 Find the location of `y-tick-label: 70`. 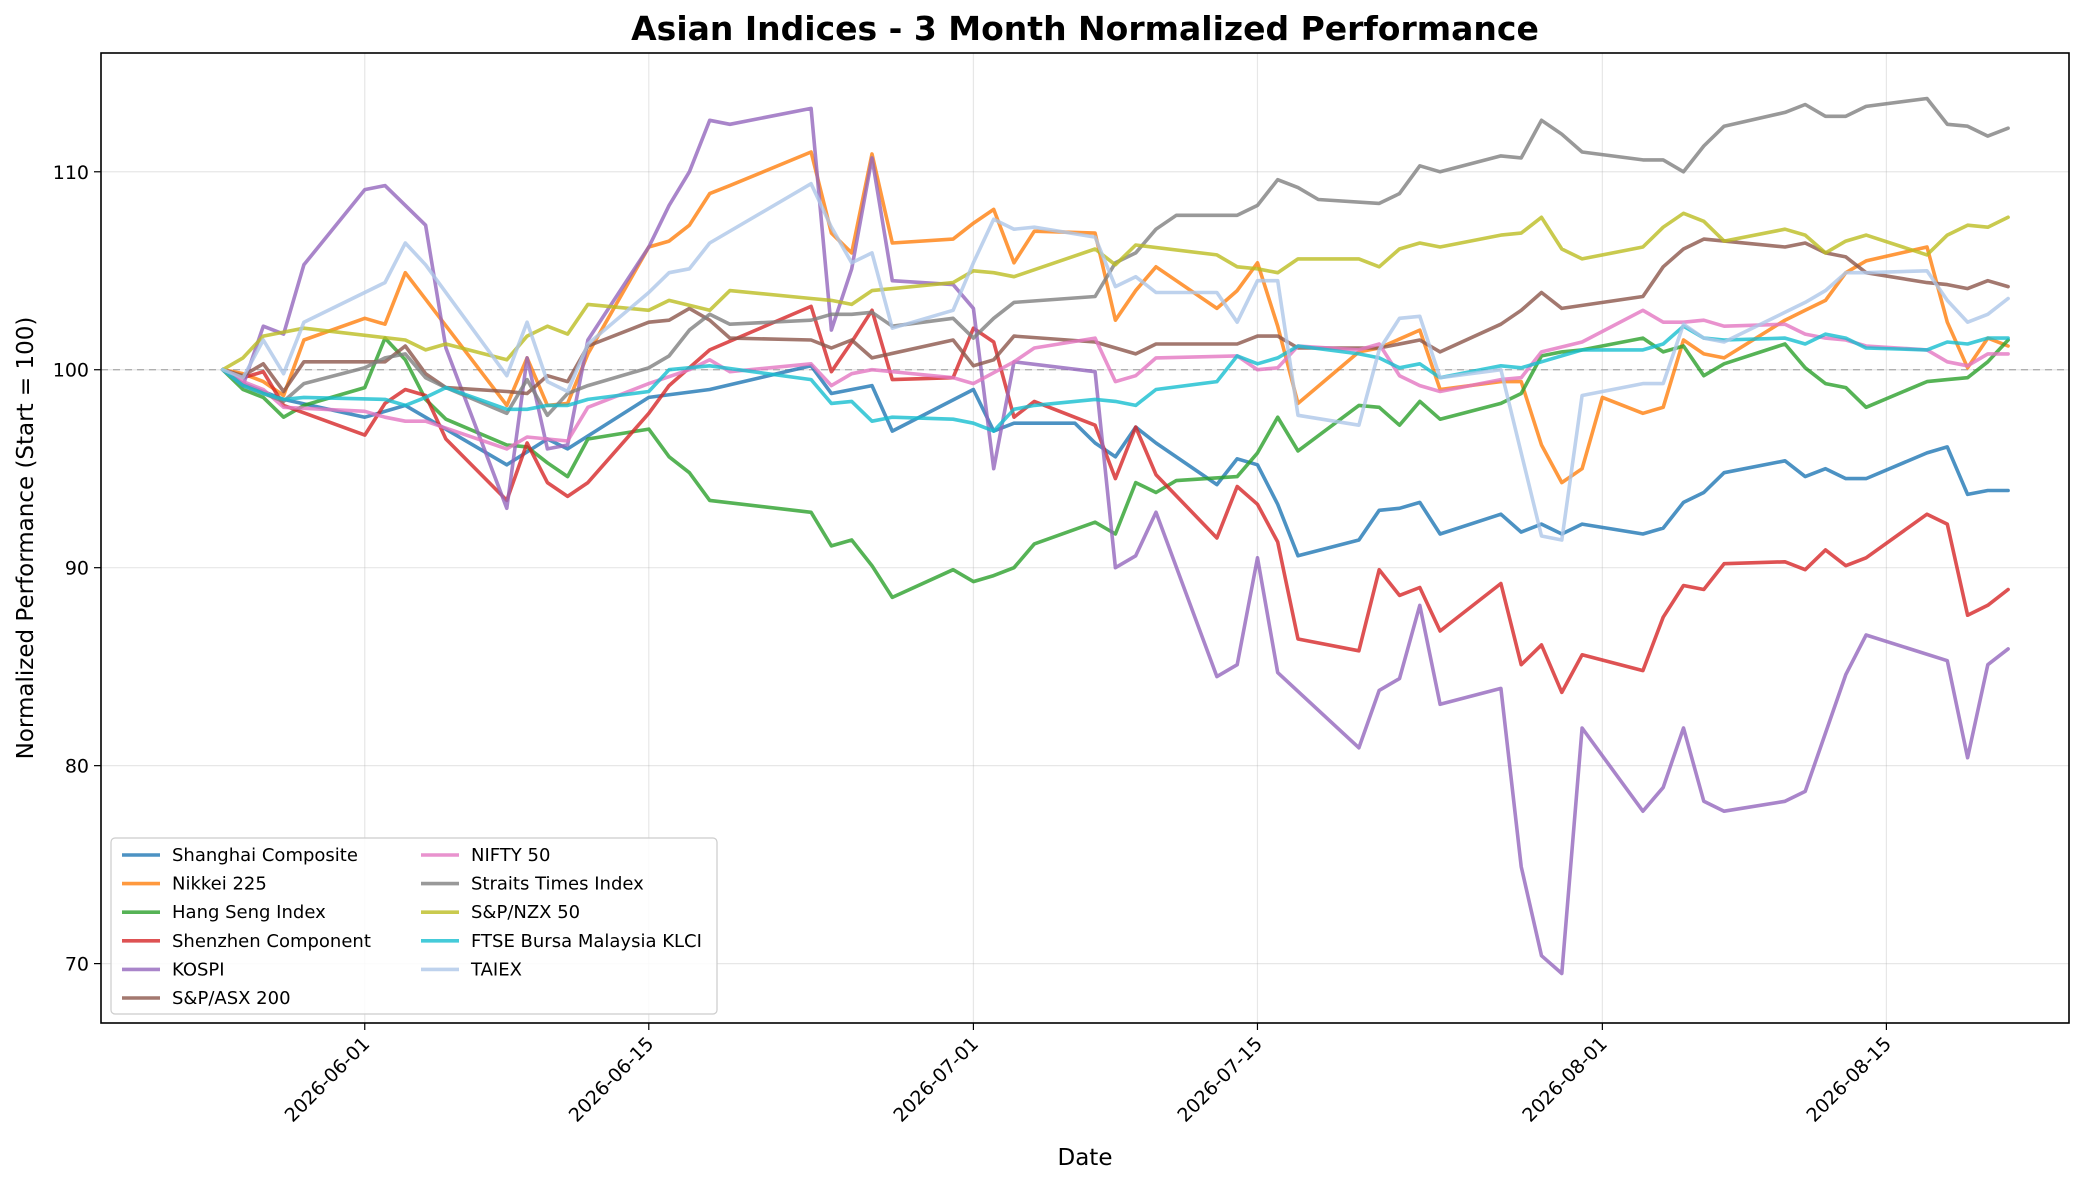

y-tick-label: 70 is located at coordinates (77, 965).